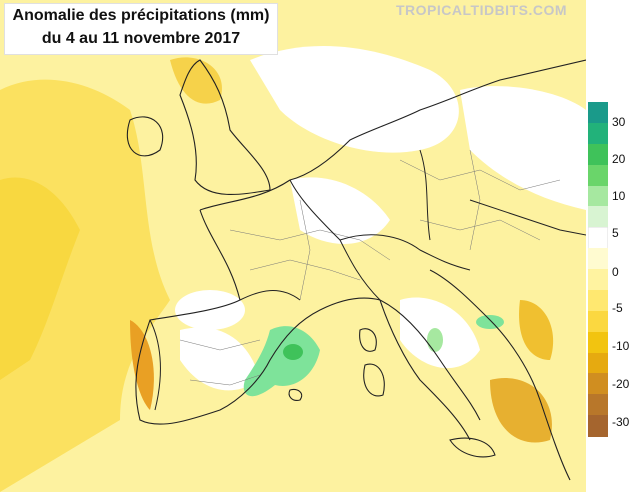 The width and height of the screenshot is (639, 492). What do you see at coordinates (425, 370) in the screenshot?
I see `italy-coast` at bounding box center [425, 370].